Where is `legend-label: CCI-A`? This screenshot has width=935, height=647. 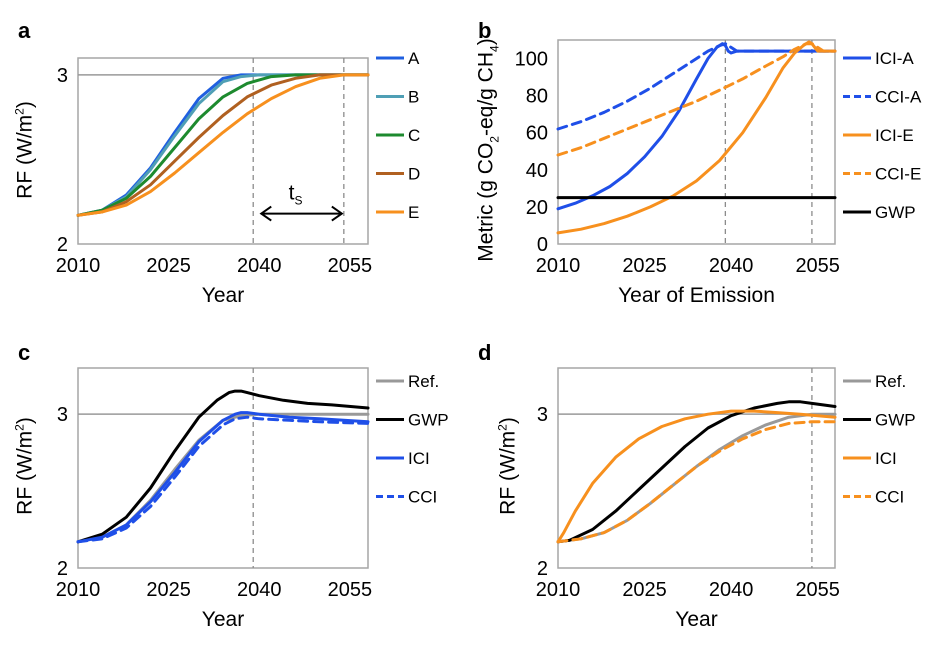
legend-label: CCI-A is located at coordinates (898, 97).